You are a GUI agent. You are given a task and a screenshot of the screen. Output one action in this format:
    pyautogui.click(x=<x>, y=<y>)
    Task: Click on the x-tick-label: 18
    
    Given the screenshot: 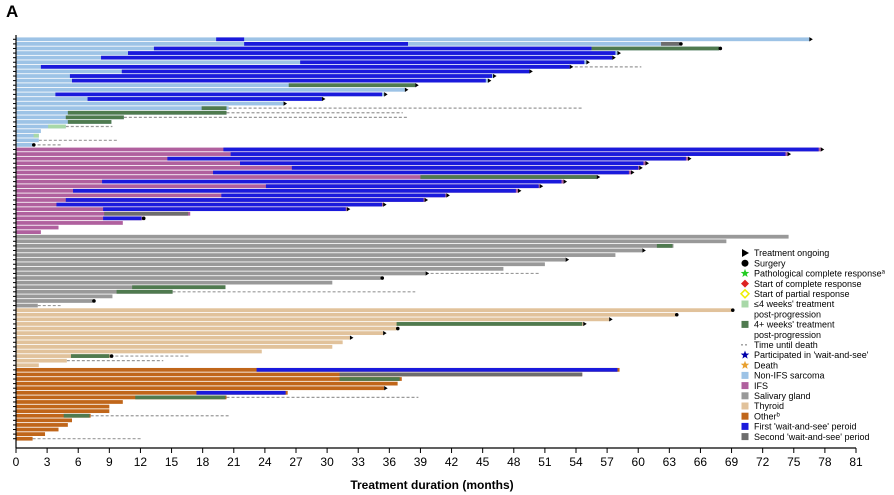 What is the action you would take?
    pyautogui.click(x=203, y=462)
    